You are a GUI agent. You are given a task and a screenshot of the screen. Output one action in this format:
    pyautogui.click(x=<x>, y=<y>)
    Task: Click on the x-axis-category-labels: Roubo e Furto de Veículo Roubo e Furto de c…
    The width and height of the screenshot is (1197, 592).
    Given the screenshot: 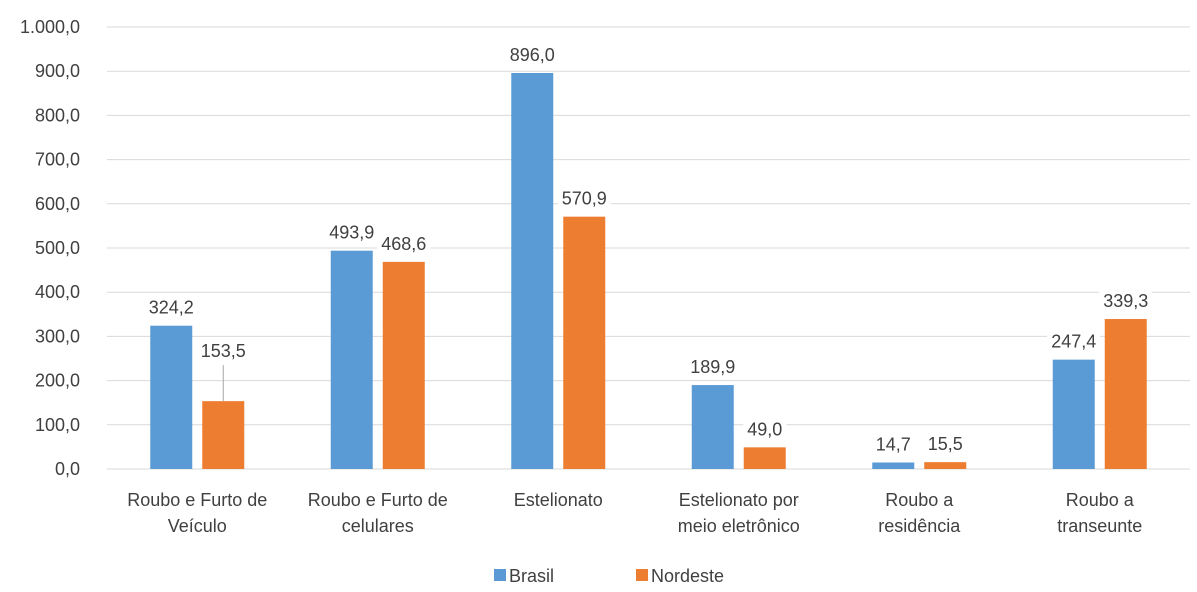 What is the action you would take?
    pyautogui.click(x=634, y=513)
    